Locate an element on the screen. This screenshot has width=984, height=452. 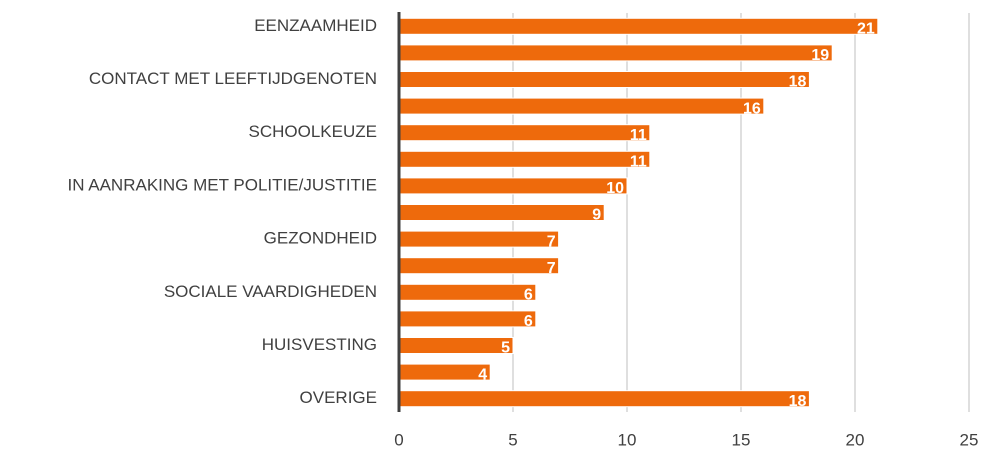
y-tick-label: GEZONDHEID is located at coordinates (320, 238).